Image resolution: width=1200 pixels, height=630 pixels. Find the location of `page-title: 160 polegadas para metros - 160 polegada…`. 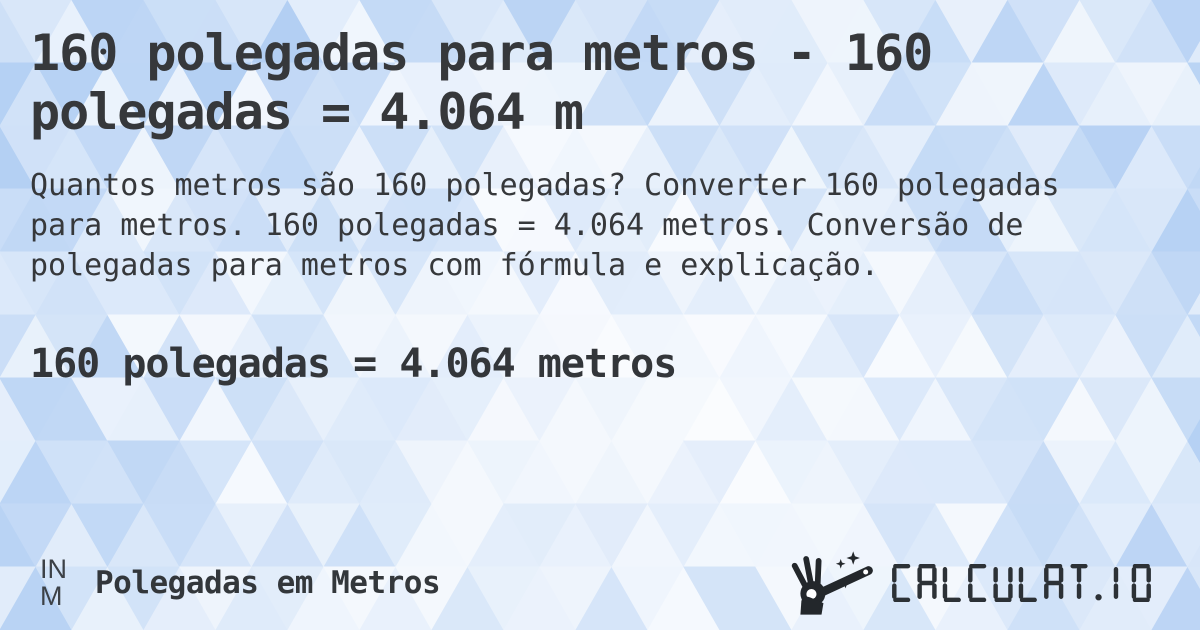

page-title: 160 polegadas para metros - 160 polegada… is located at coordinates (481, 82).